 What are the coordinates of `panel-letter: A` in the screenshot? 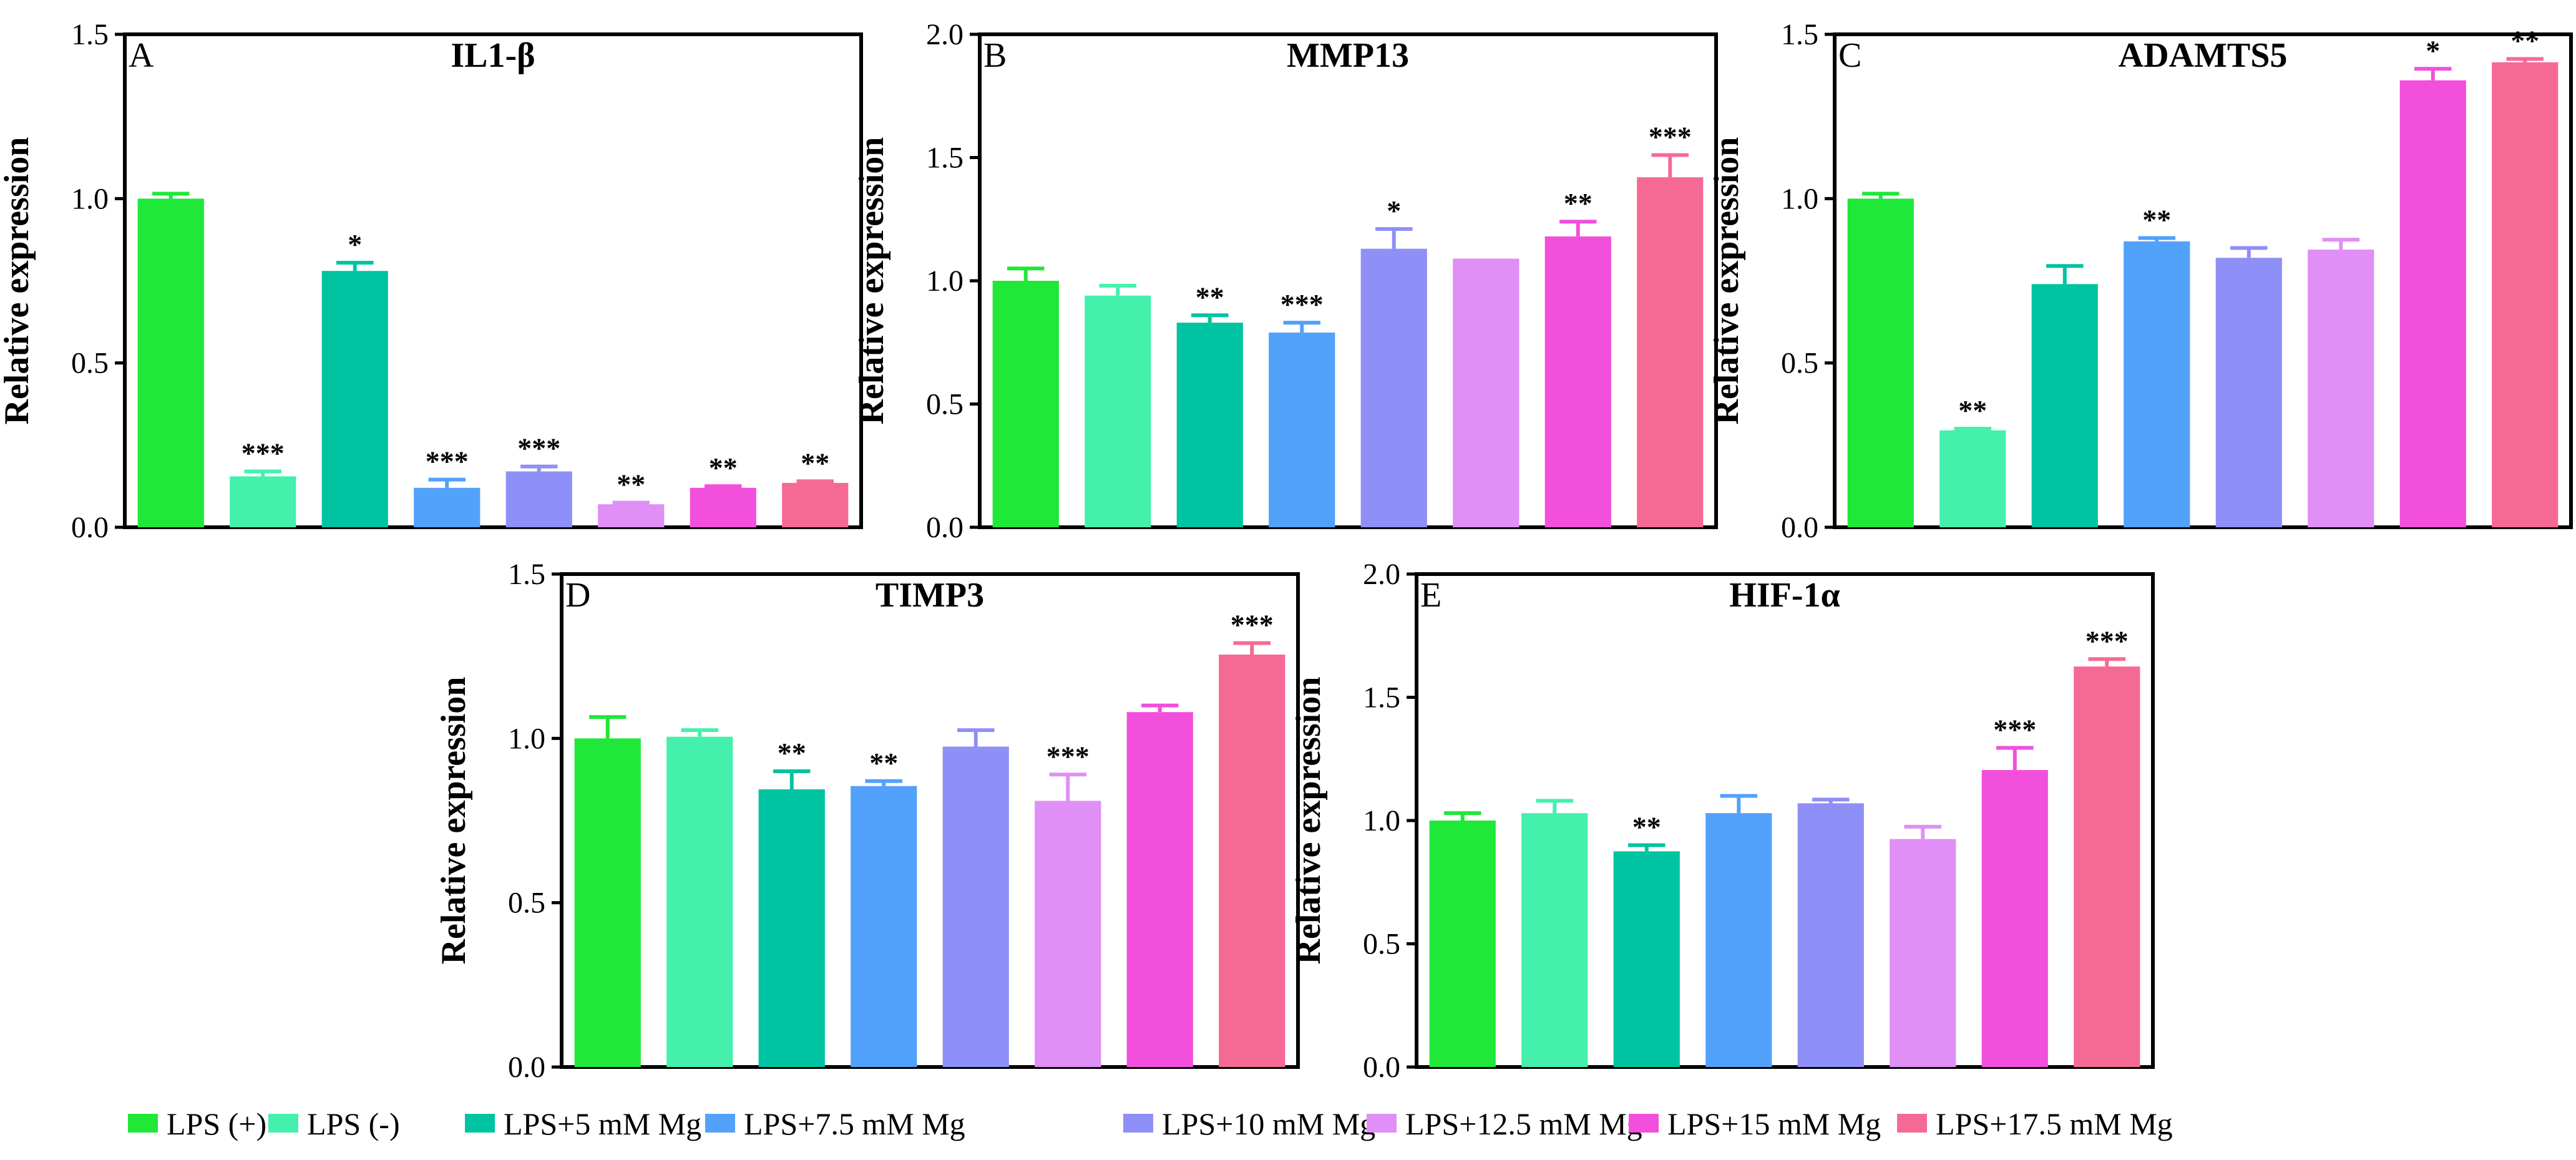 It's located at (141, 55).